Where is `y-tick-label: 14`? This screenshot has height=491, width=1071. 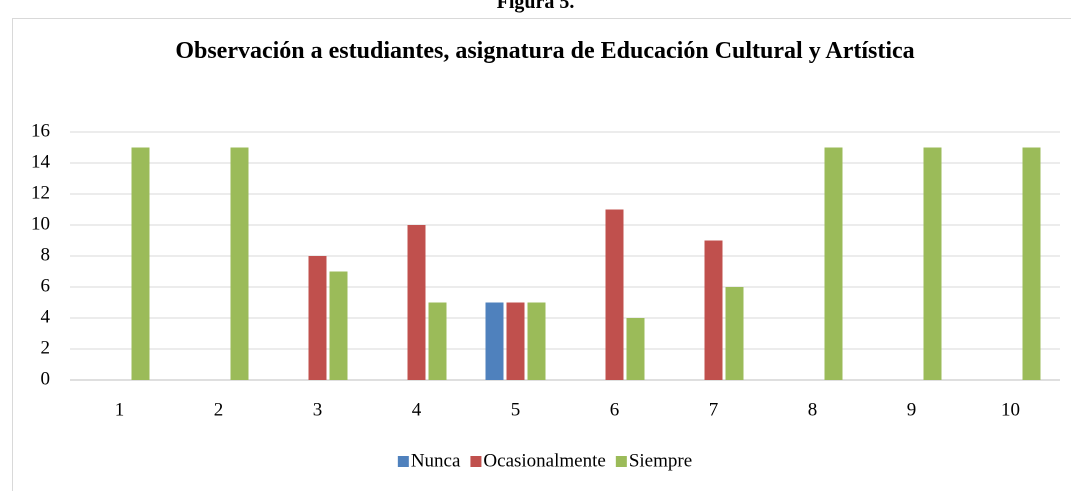 y-tick-label: 14 is located at coordinates (41, 161).